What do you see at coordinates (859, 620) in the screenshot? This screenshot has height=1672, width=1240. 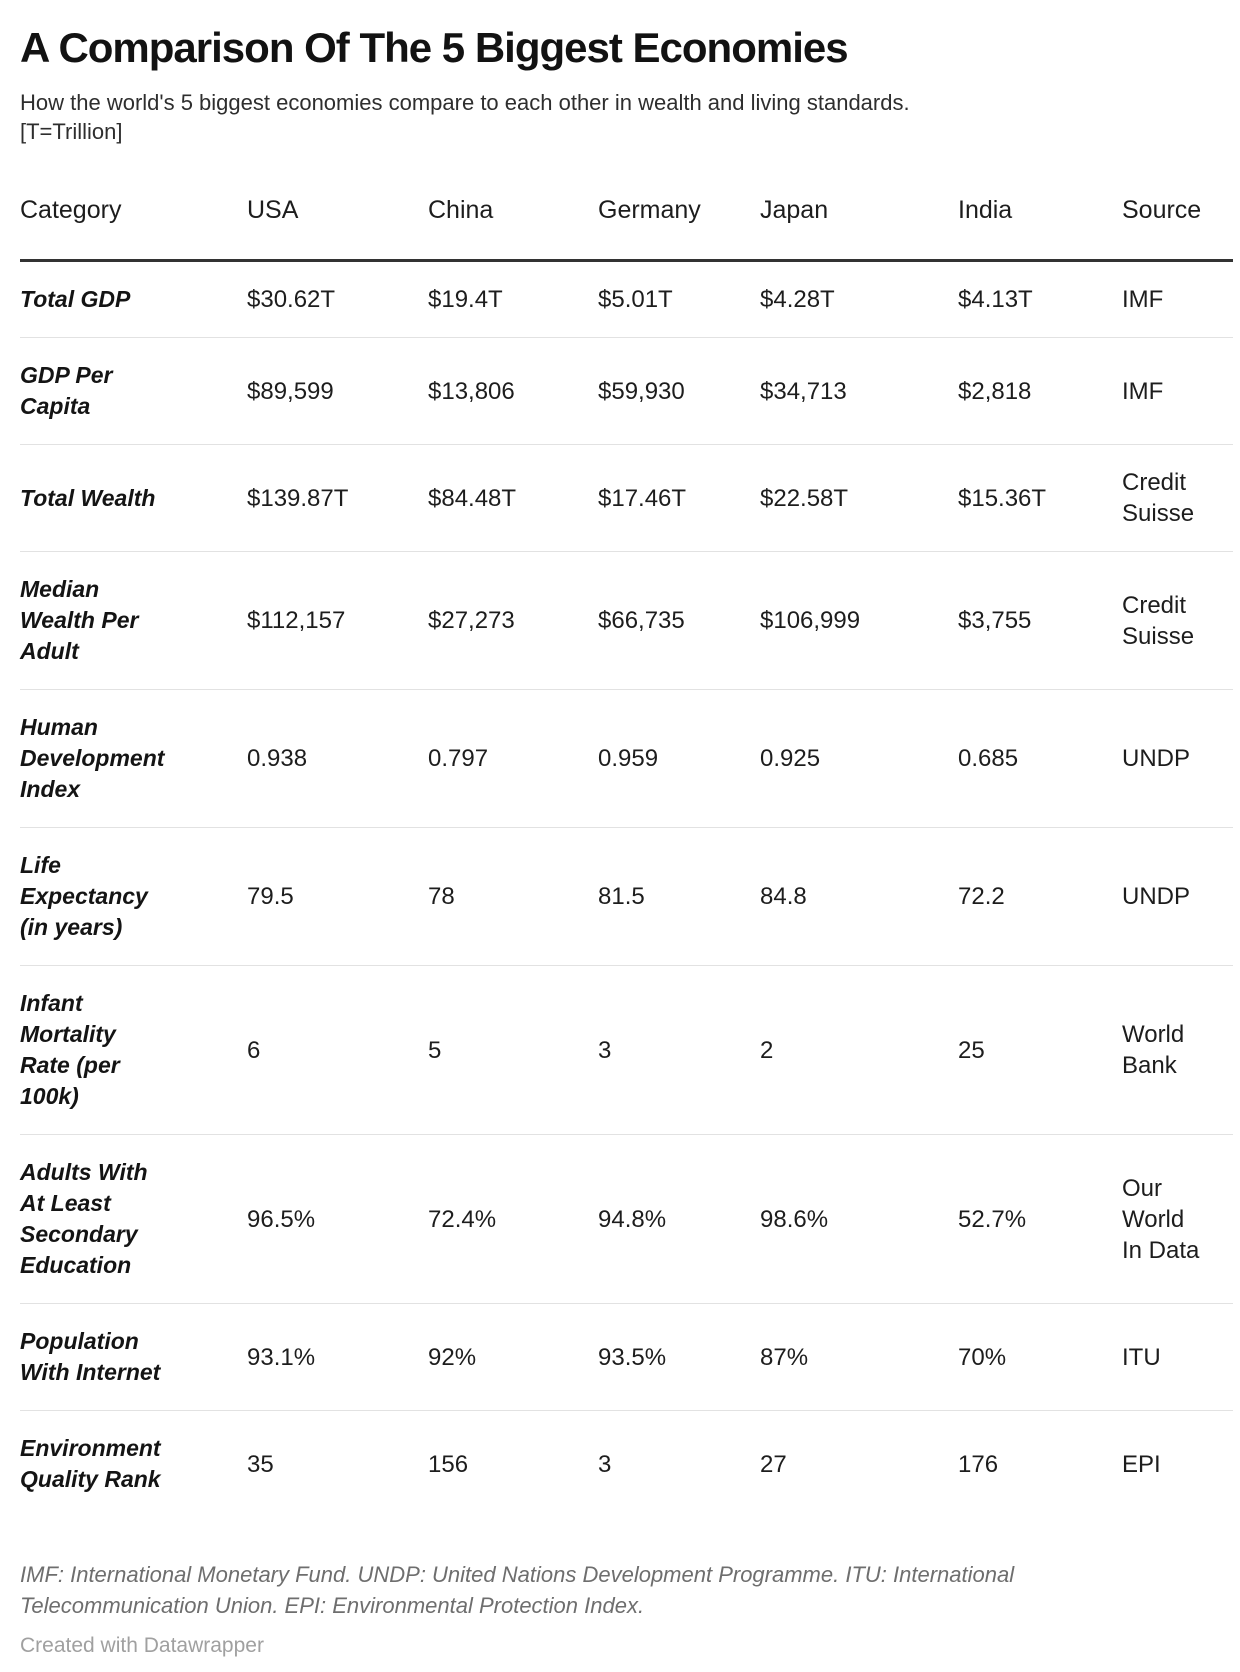 I see `value-cell: $106,999` at bounding box center [859, 620].